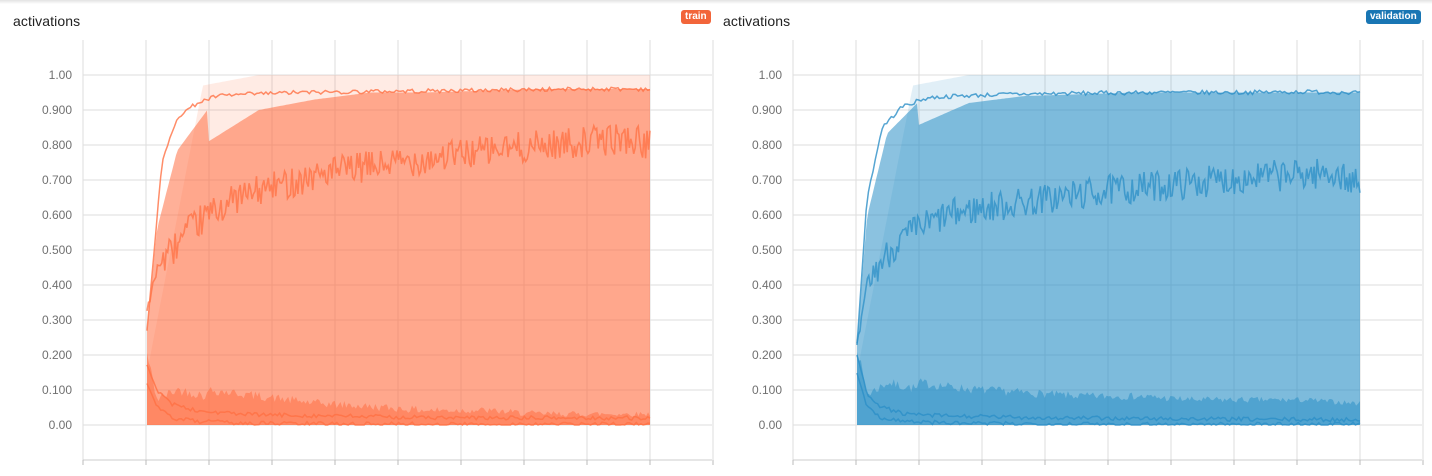 This screenshot has width=1432, height=476. Describe the element at coordinates (716, 2) in the screenshot. I see `top-divider` at that location.